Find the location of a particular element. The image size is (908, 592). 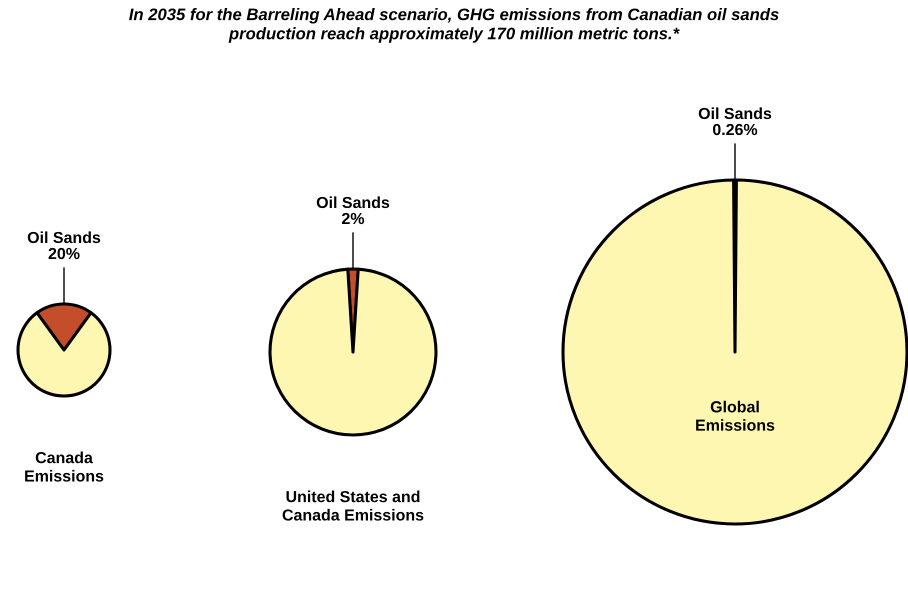

data-label: 2% is located at coordinates (353, 218).